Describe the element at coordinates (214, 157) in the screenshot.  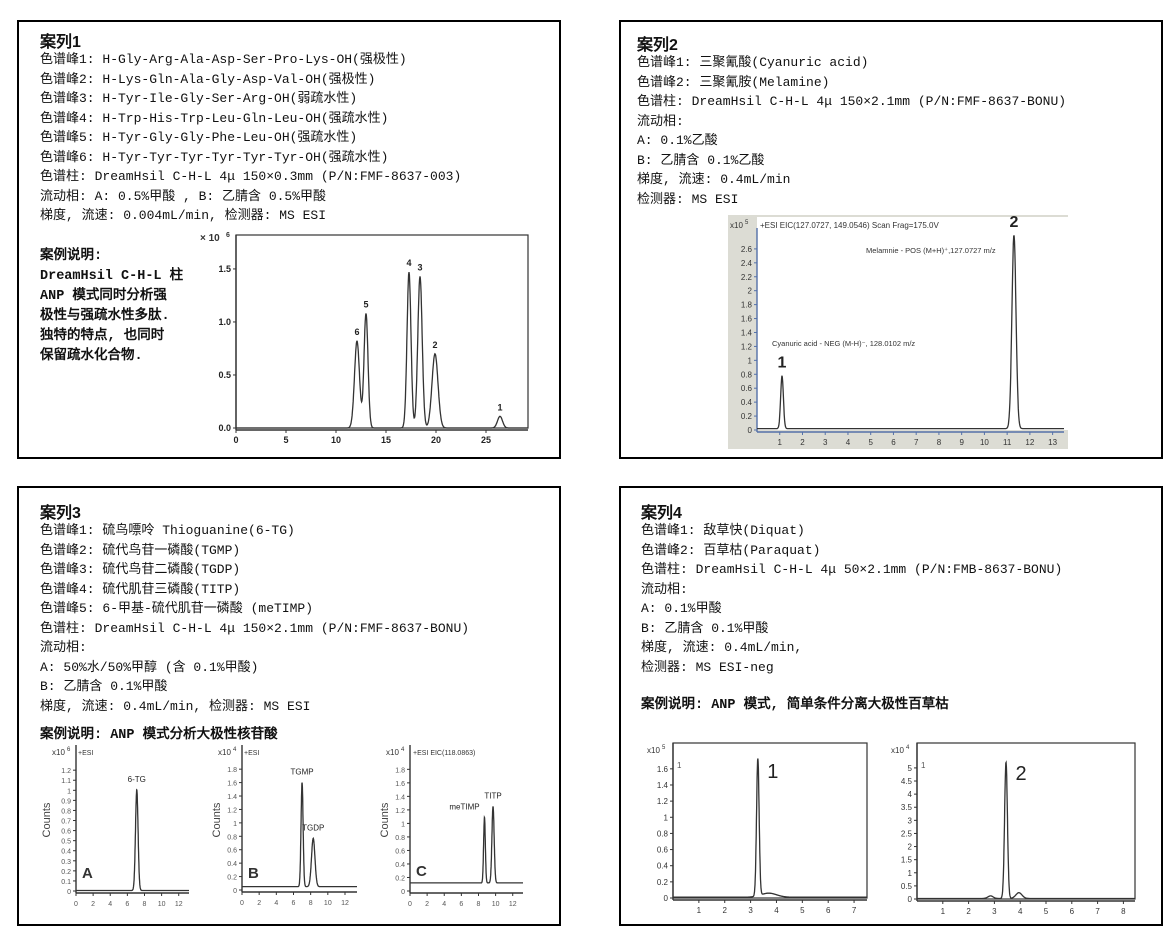
I see `text-line: 色谱峰6: H-Tyr-Tyr-Tyr-Tyr-Tyr-Tyr-OH(强疏水性)` at that location.